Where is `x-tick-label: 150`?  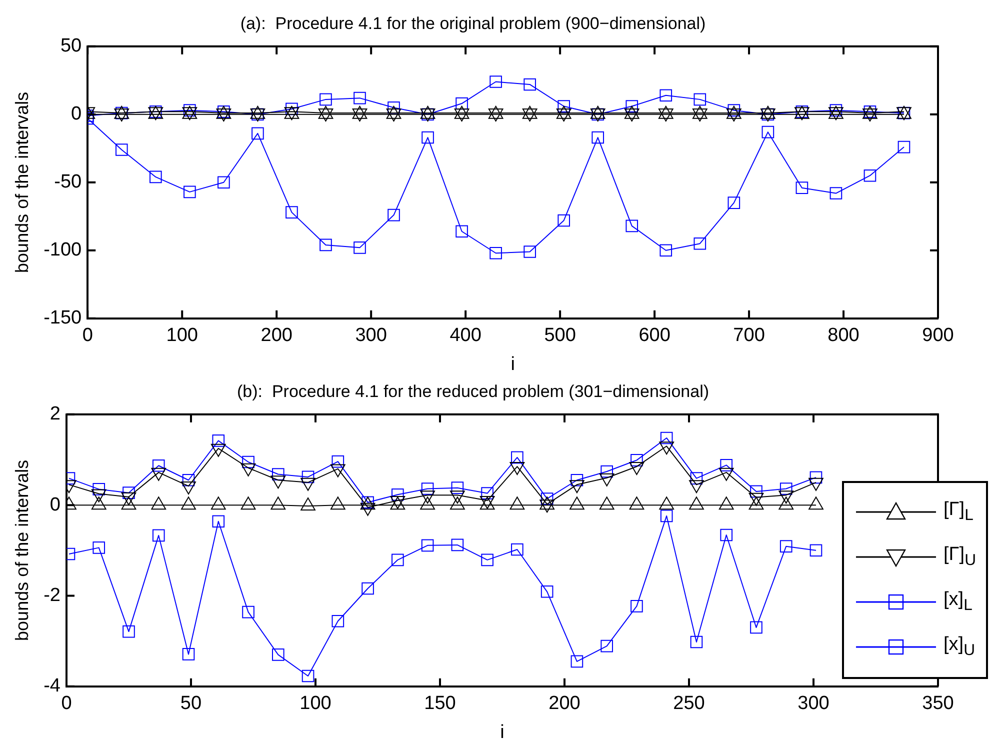 x-tick-label: 150 is located at coordinates (440, 703).